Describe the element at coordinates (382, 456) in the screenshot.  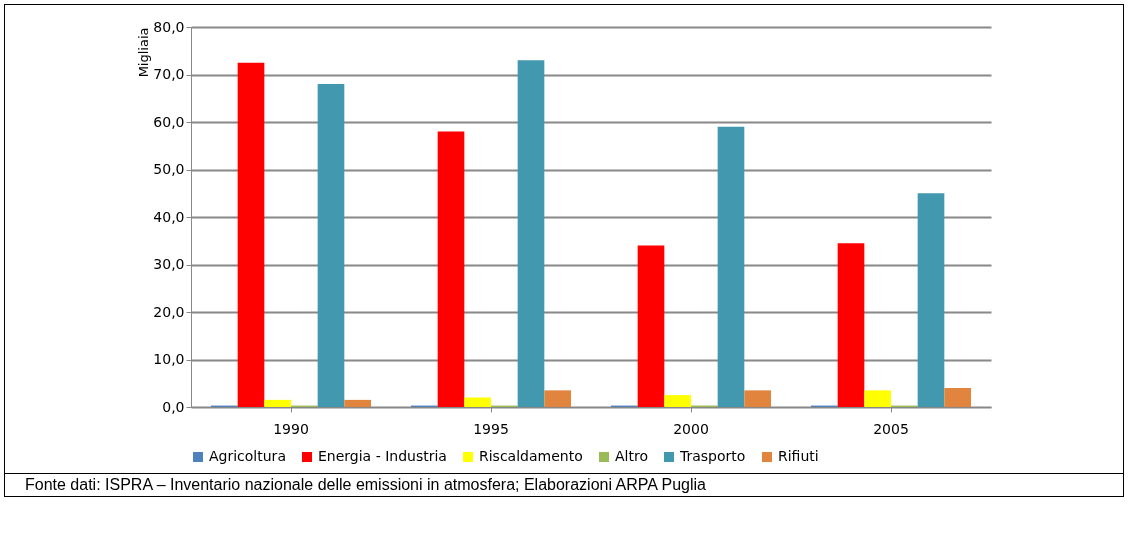
I see `legend-label: Energia - Industria` at that location.